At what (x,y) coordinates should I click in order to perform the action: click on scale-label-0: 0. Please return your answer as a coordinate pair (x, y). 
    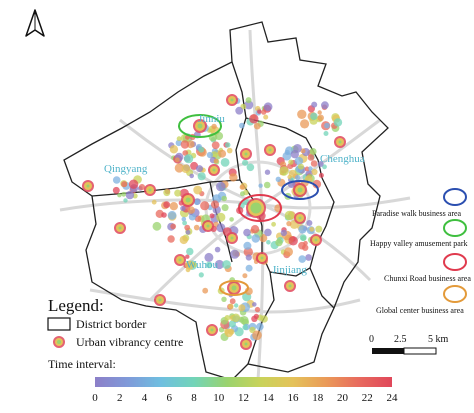
    Looking at the image, I should click on (371, 339).